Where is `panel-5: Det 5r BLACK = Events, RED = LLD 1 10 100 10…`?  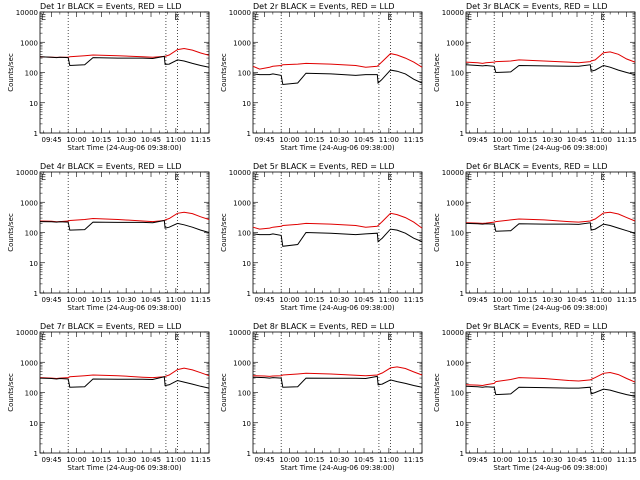 panel-5: Det 5r BLACK = Events, RED = LLD 1 10 100 10… is located at coordinates (322, 237).